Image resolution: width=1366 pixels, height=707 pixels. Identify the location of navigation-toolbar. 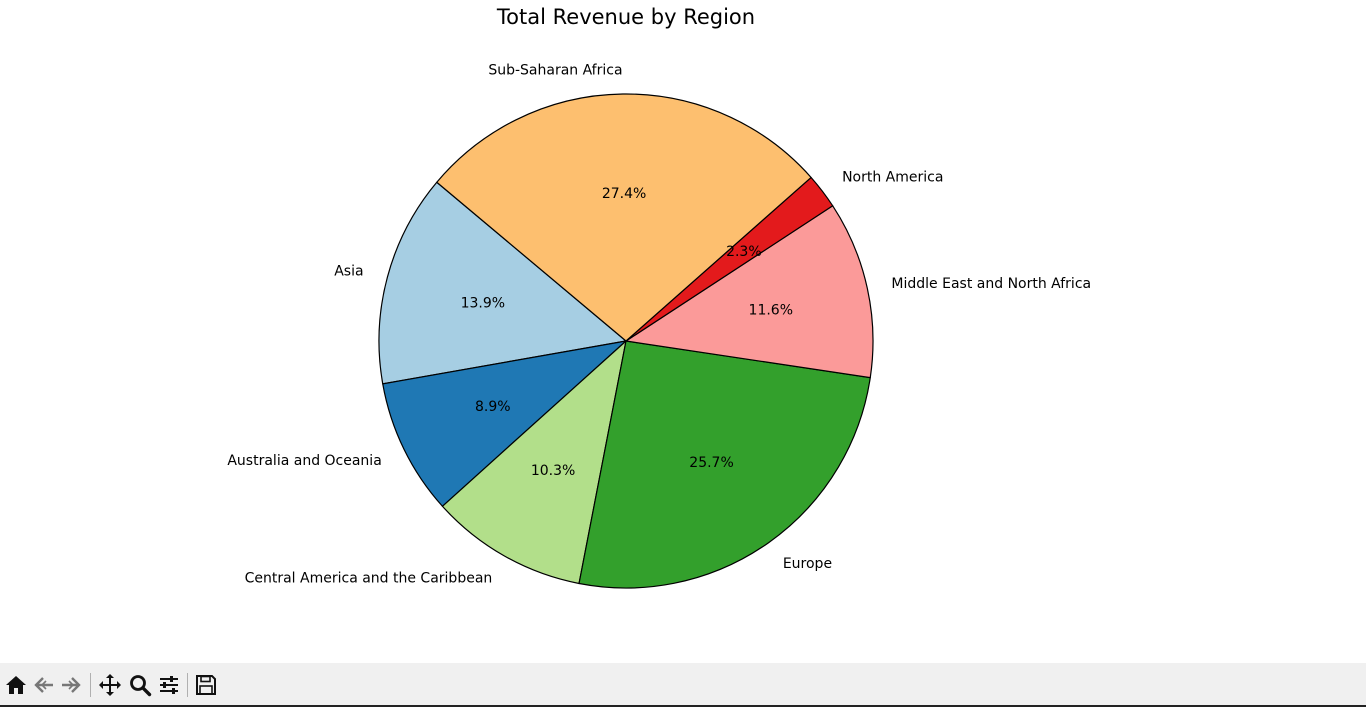
(683, 685).